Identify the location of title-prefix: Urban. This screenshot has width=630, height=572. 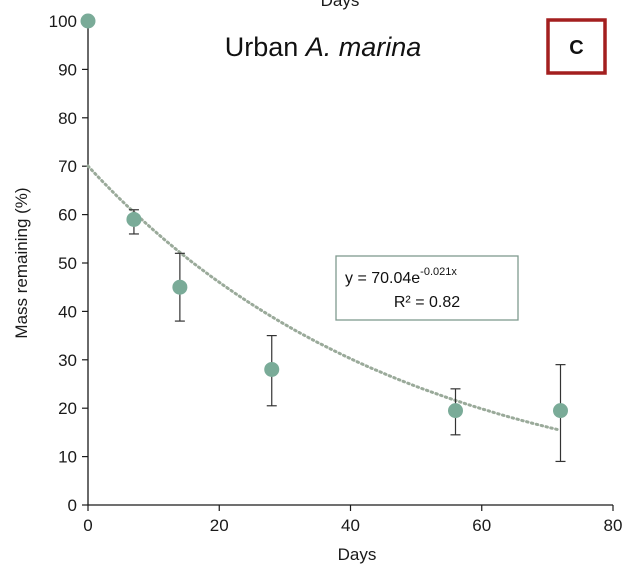
(265, 47).